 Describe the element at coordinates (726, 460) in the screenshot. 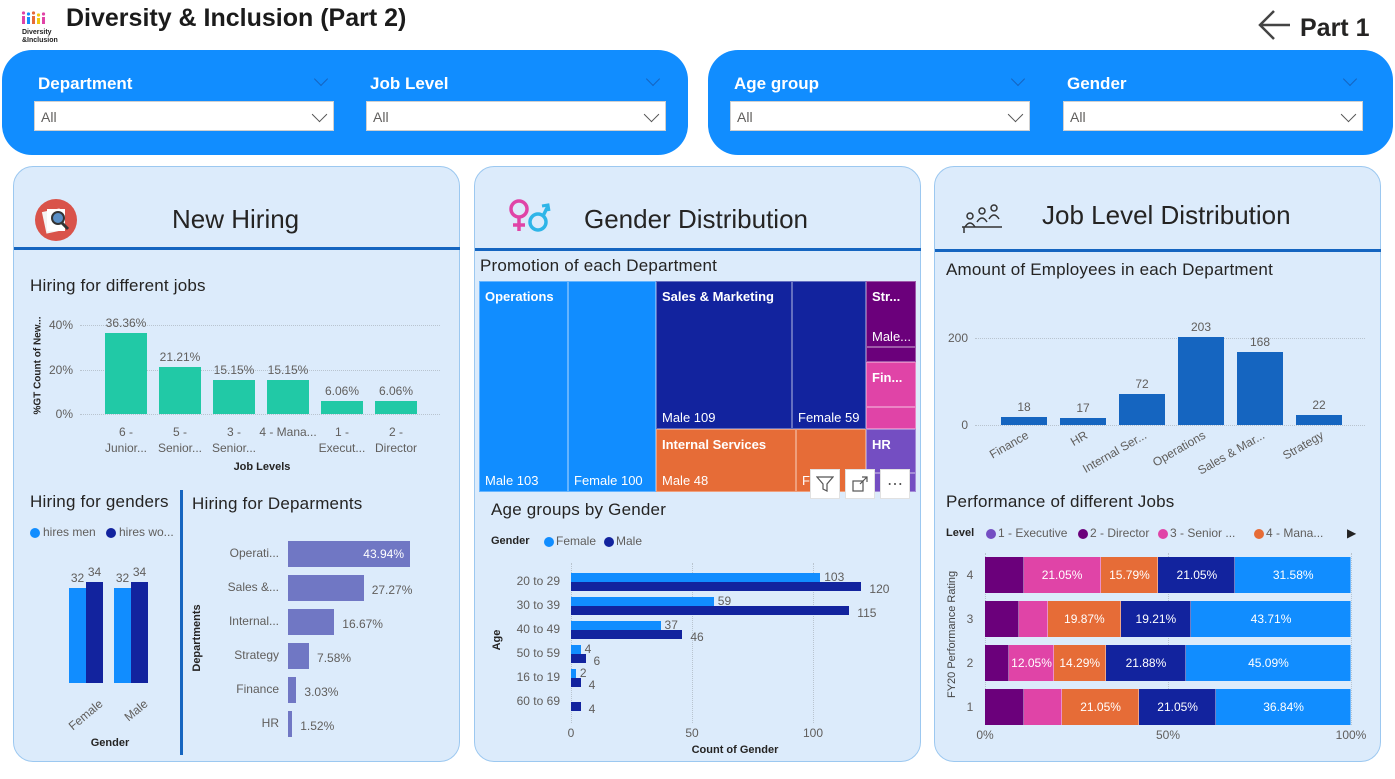

I see `treemap-tile: Male 48` at that location.